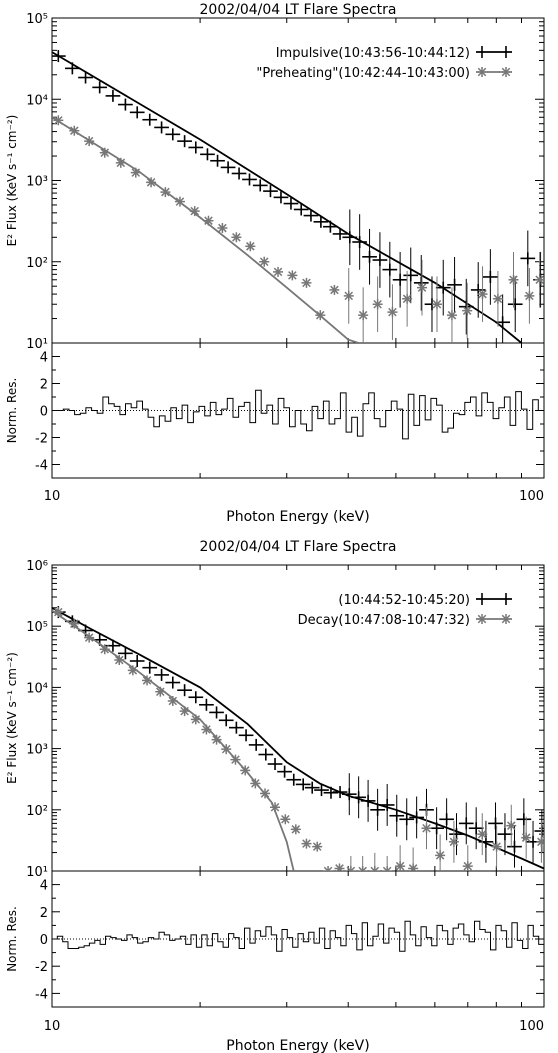 This screenshot has width=558, height=1053. I want to click on y-tick-label: 10³, so click(37, 750).